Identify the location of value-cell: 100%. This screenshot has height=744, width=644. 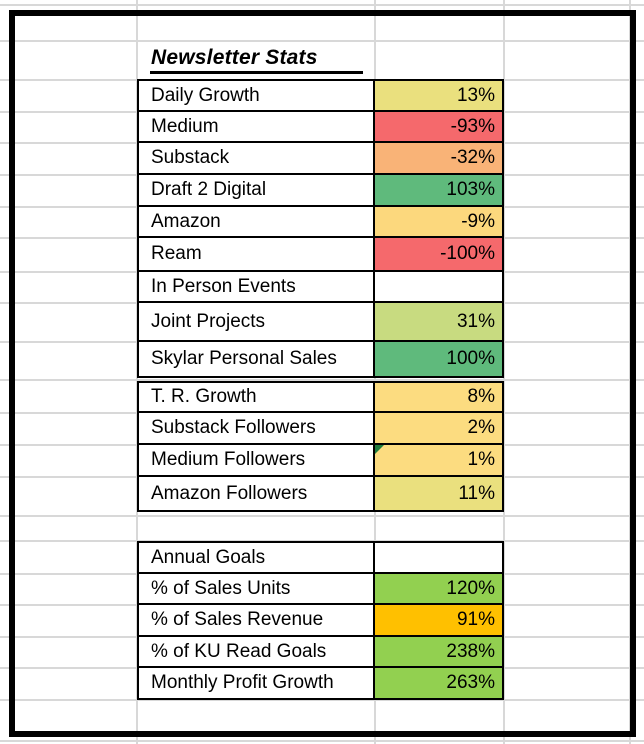
(437, 359).